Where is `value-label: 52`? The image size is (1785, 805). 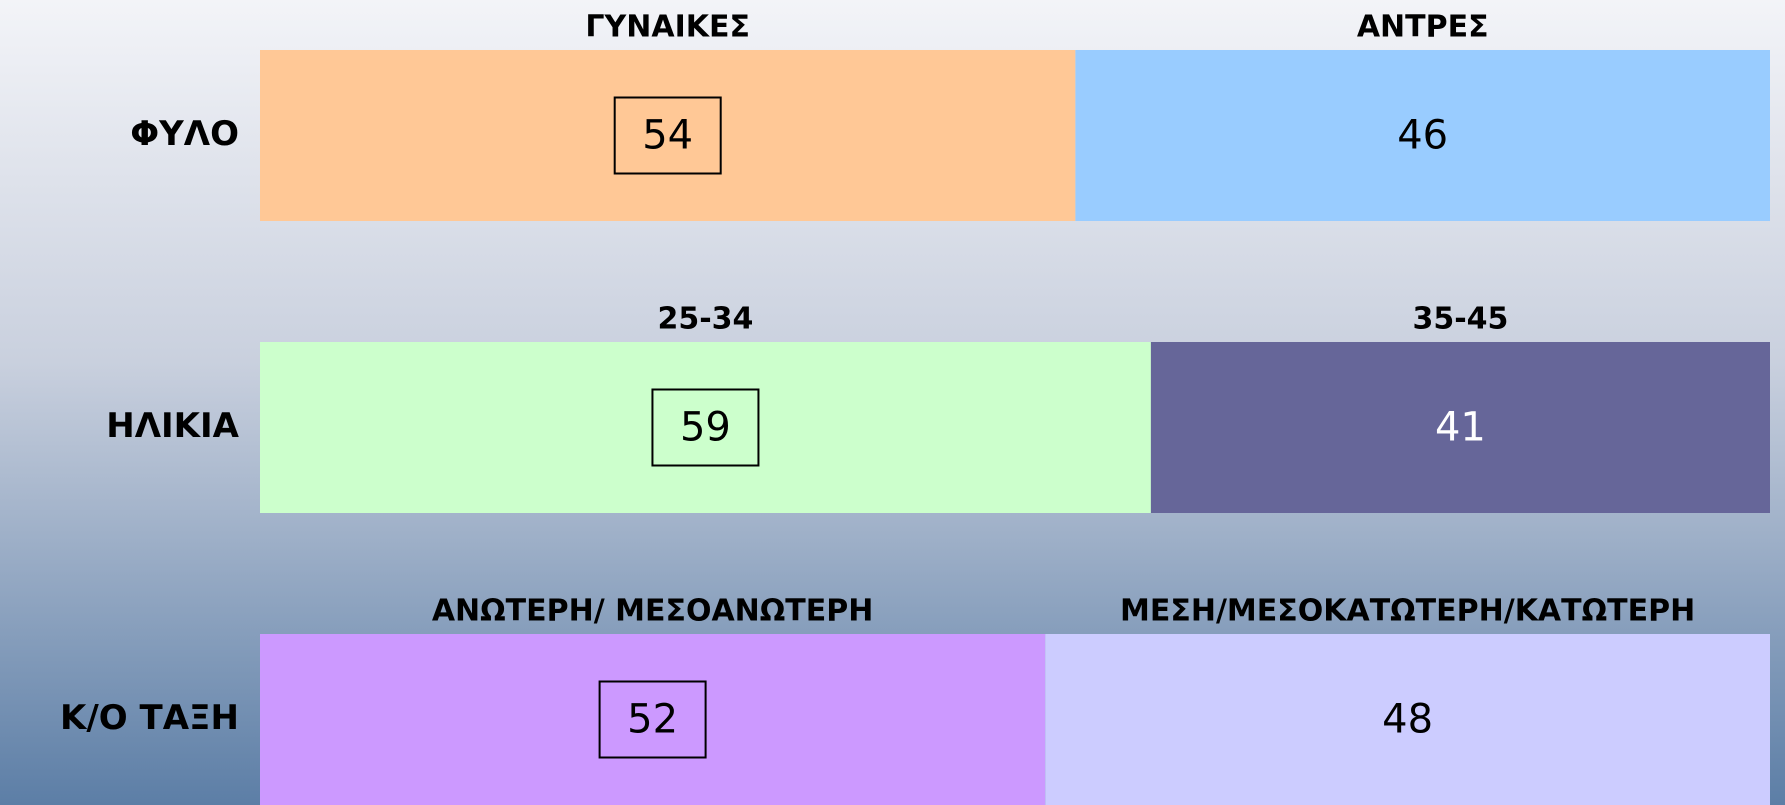
value-label: 52 is located at coordinates (652, 720).